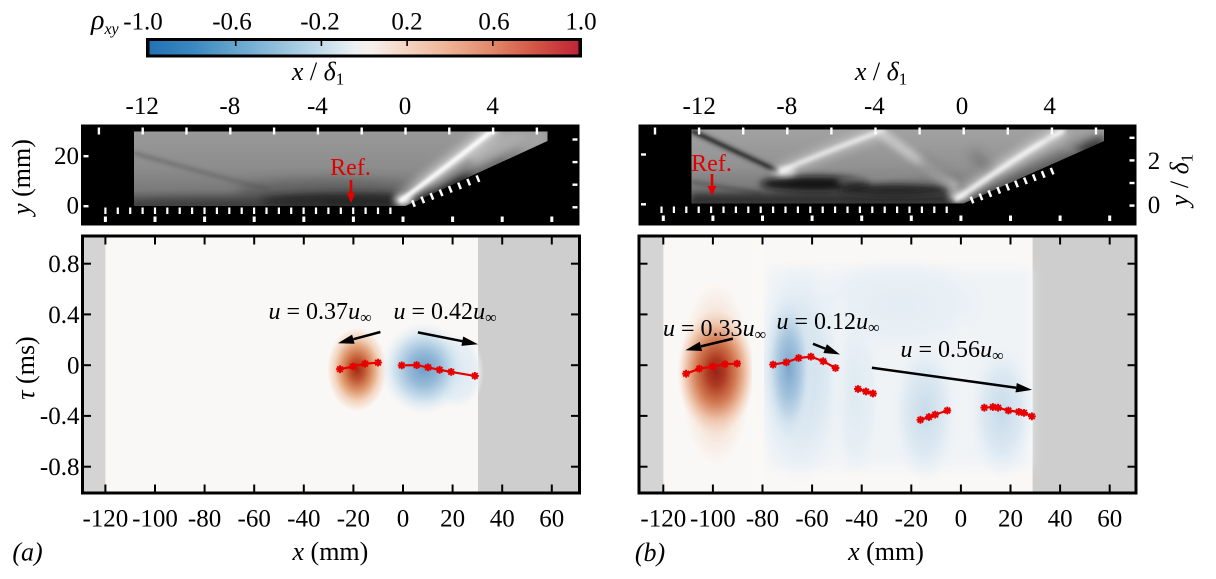  What do you see at coordinates (63, 264) in the screenshot?
I see `svg-text: 0.8` at bounding box center [63, 264].